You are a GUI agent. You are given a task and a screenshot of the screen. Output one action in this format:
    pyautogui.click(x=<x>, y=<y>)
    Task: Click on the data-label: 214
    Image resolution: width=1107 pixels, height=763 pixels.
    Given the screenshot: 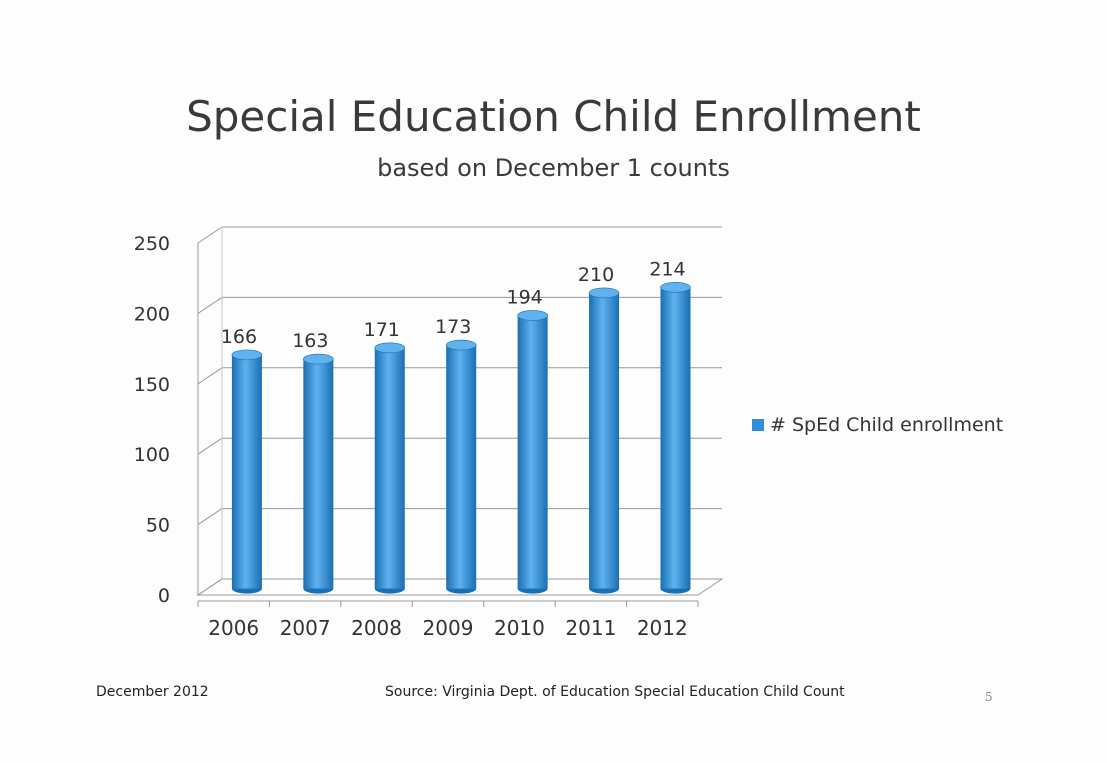 What is the action you would take?
    pyautogui.click(x=667, y=269)
    